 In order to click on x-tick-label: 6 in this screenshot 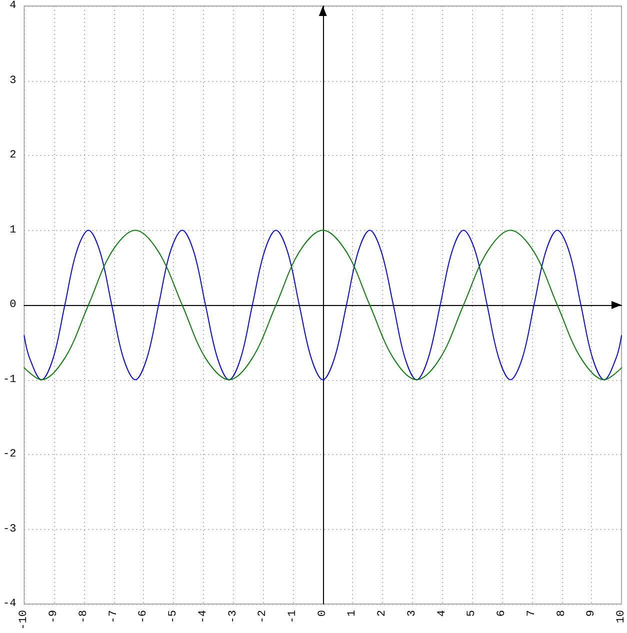, I will do `click(502, 613)`.